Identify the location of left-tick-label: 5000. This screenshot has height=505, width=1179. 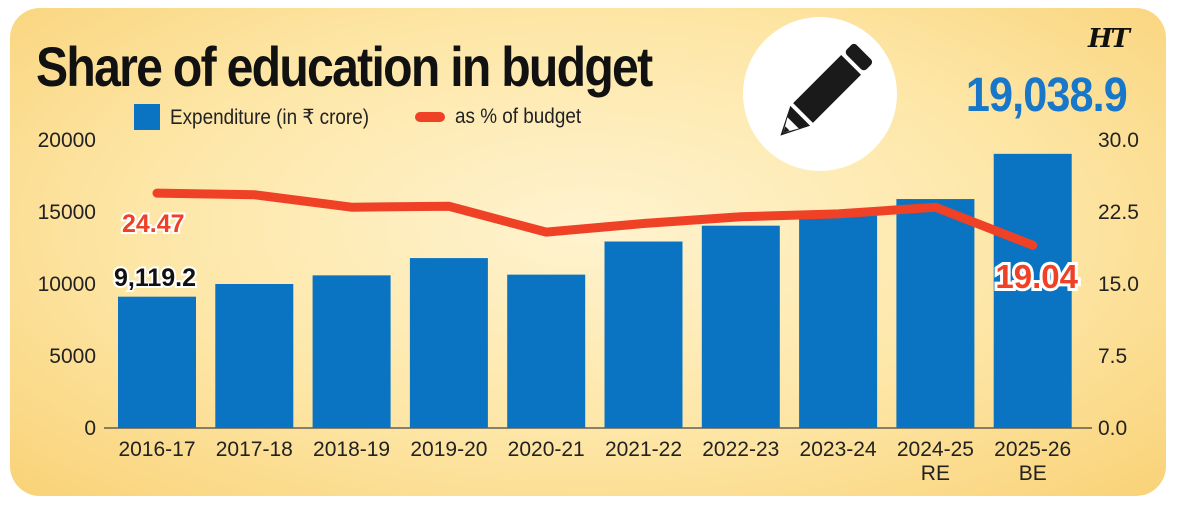
(72, 356).